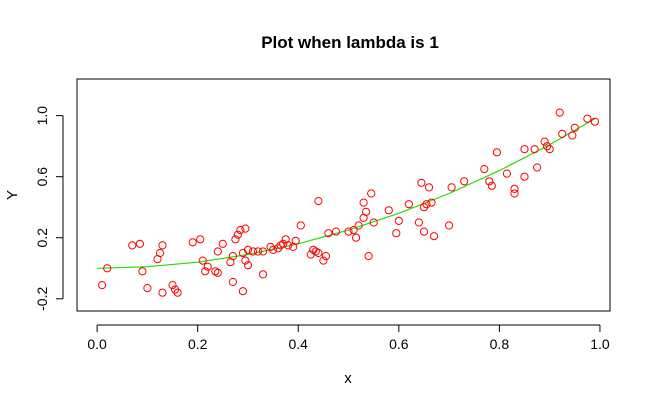 The width and height of the screenshot is (658, 407). Describe the element at coordinates (42, 238) in the screenshot. I see `y-tick-label: 0.2` at that location.